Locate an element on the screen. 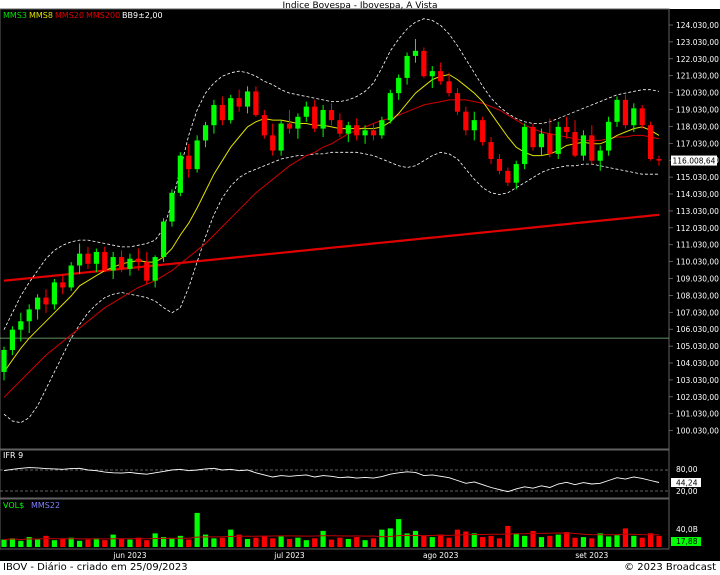 The width and height of the screenshot is (720, 575). price-tick-label: 107.030,00 is located at coordinates (697, 312).